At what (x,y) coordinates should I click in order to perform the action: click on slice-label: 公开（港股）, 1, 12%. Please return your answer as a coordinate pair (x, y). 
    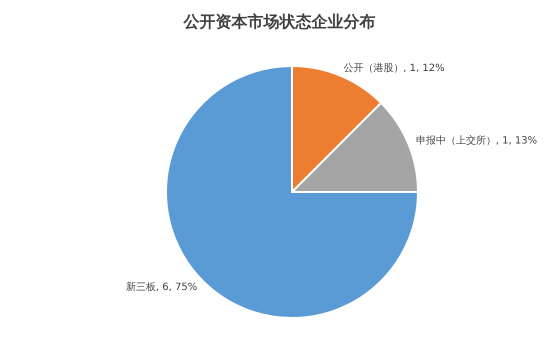
    Looking at the image, I should click on (394, 68).